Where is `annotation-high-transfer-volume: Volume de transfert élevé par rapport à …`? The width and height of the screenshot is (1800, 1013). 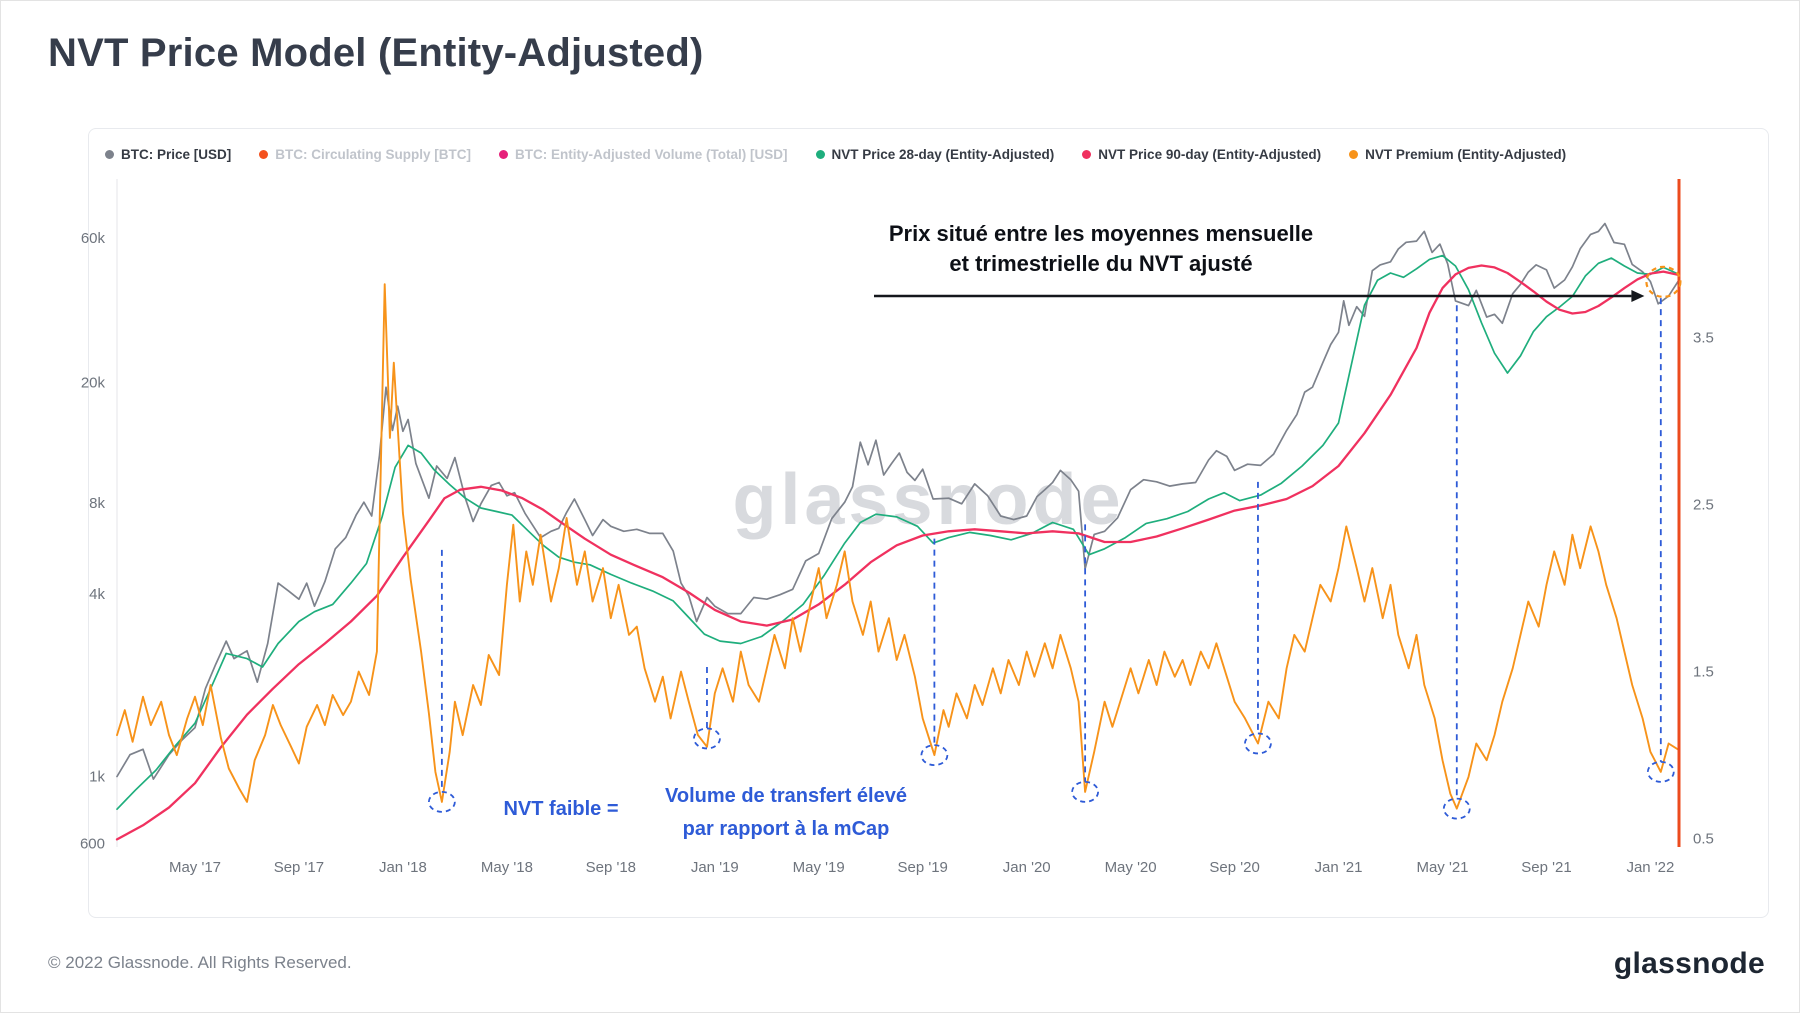 annotation-high-transfer-volume: Volume de transfert élevé par rapport à … is located at coordinates (786, 813).